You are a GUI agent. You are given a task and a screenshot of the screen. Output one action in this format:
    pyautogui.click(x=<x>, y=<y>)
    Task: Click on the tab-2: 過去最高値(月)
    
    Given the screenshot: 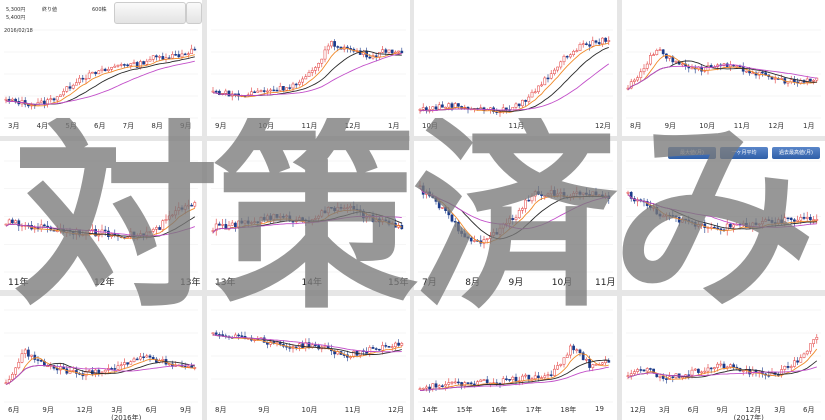 What is the action you would take?
    pyautogui.click(x=796, y=153)
    